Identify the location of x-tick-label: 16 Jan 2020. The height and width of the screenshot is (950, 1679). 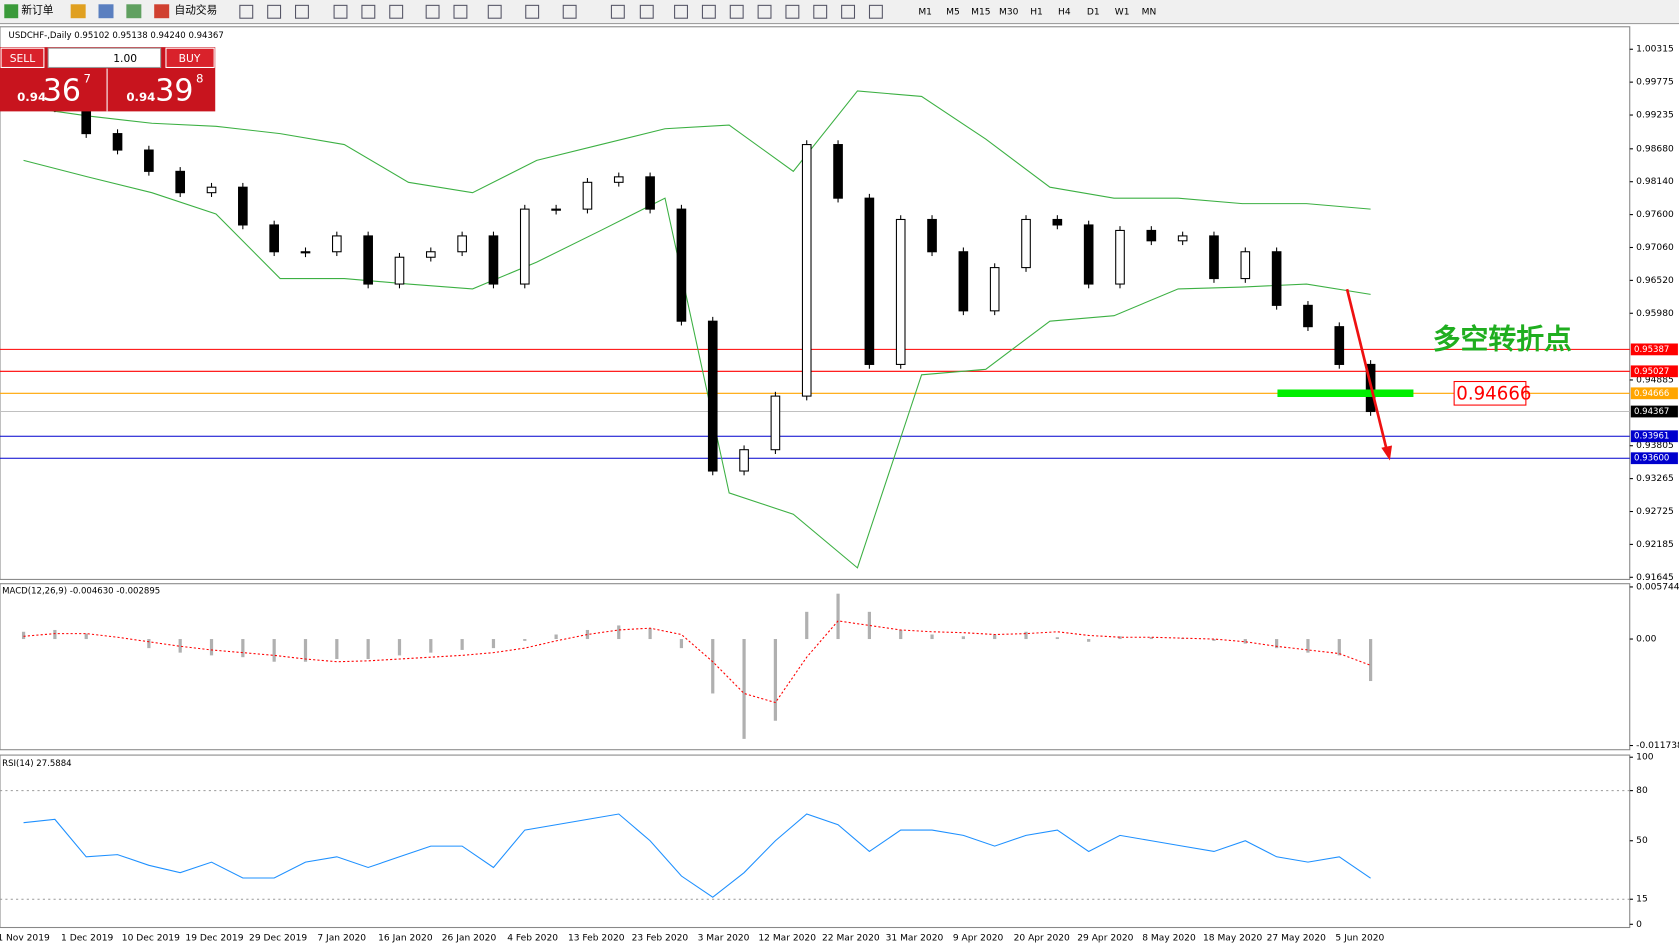
(405, 939).